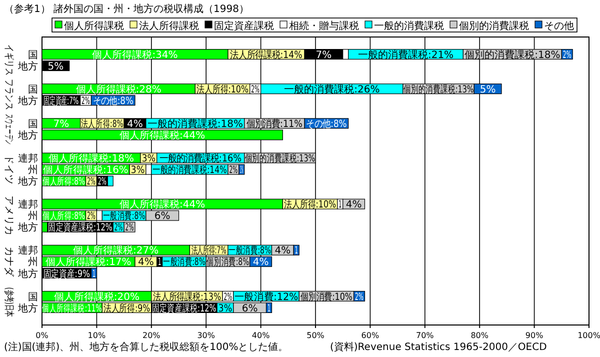  What do you see at coordinates (151, 335) in the screenshot?
I see `x-tick-label: 20%` at bounding box center [151, 335].